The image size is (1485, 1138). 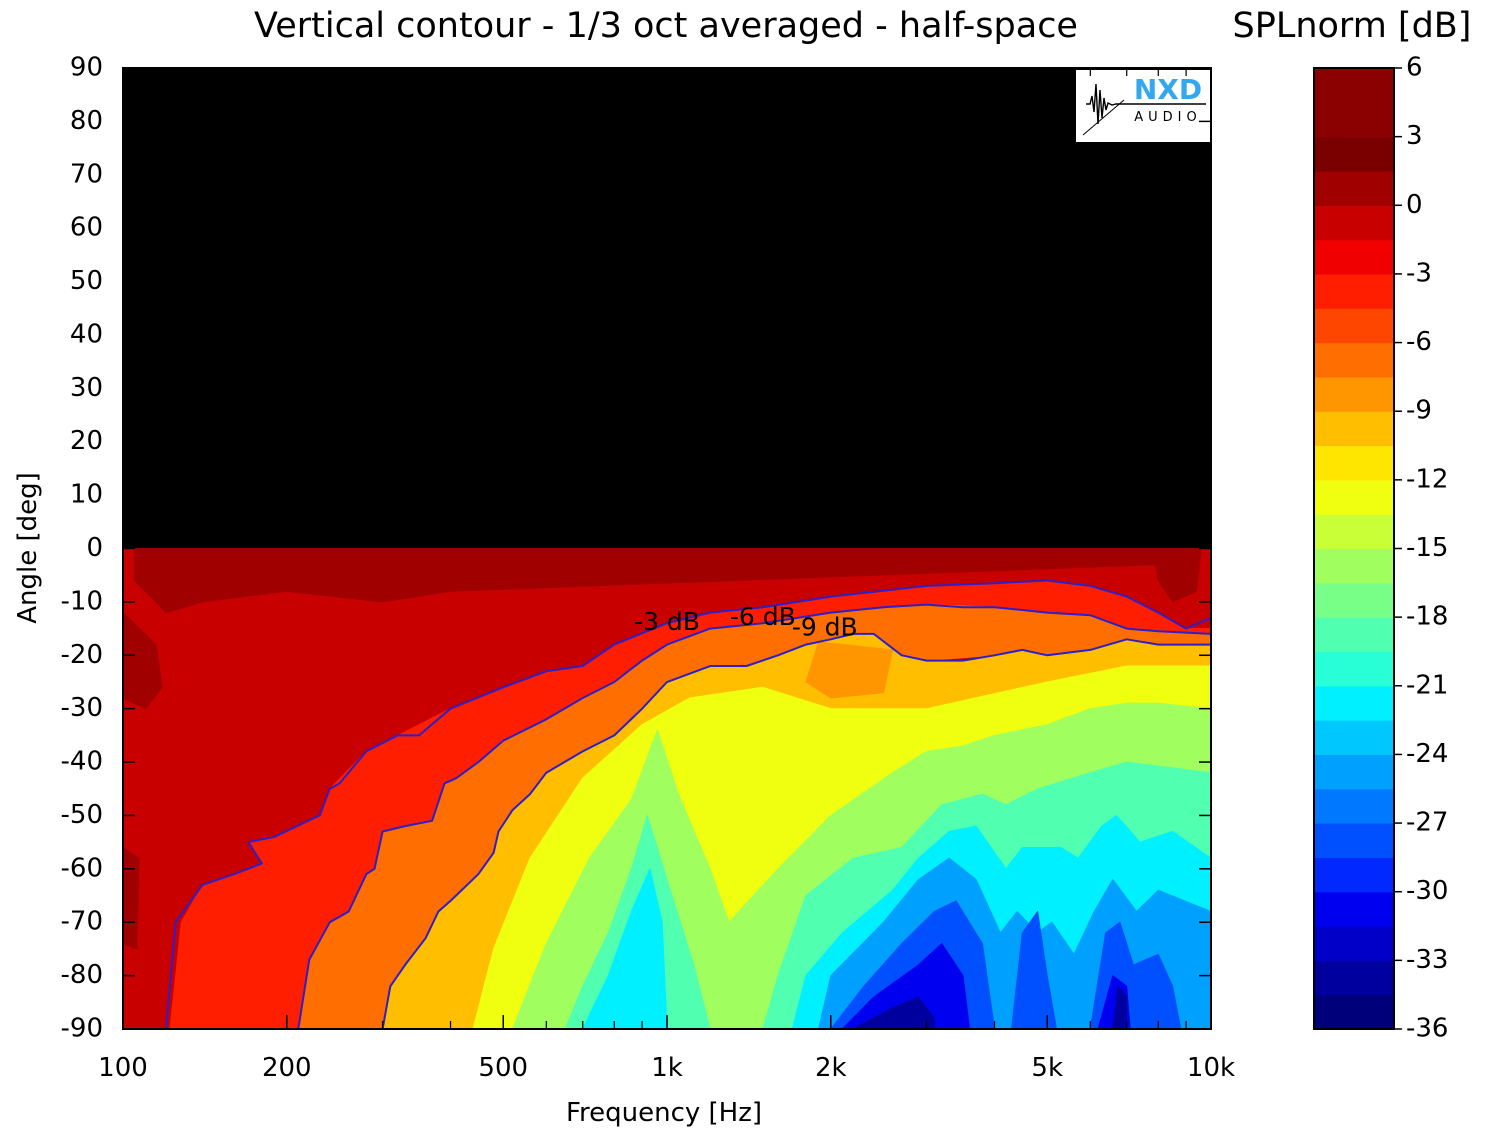 I want to click on y-tick-label: -90, so click(x=82, y=1029).